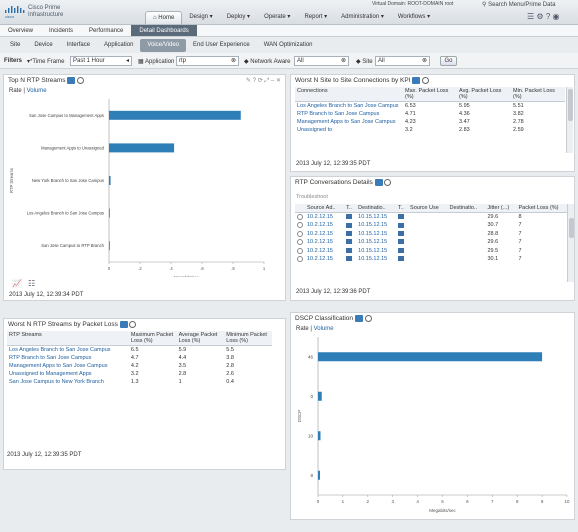  What do you see at coordinates (402, 208) in the screenshot?
I see `column-header: T..` at bounding box center [402, 208].